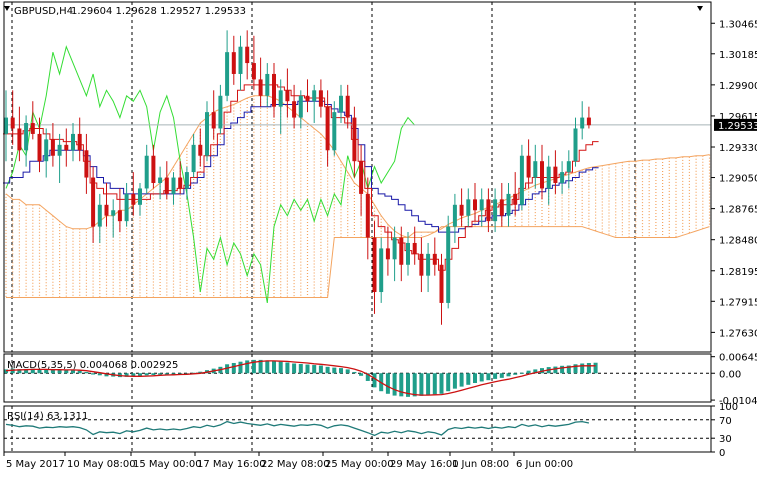  Describe the element at coordinates (725, 421) in the screenshot. I see `rsi-tick-label: 70` at that location.